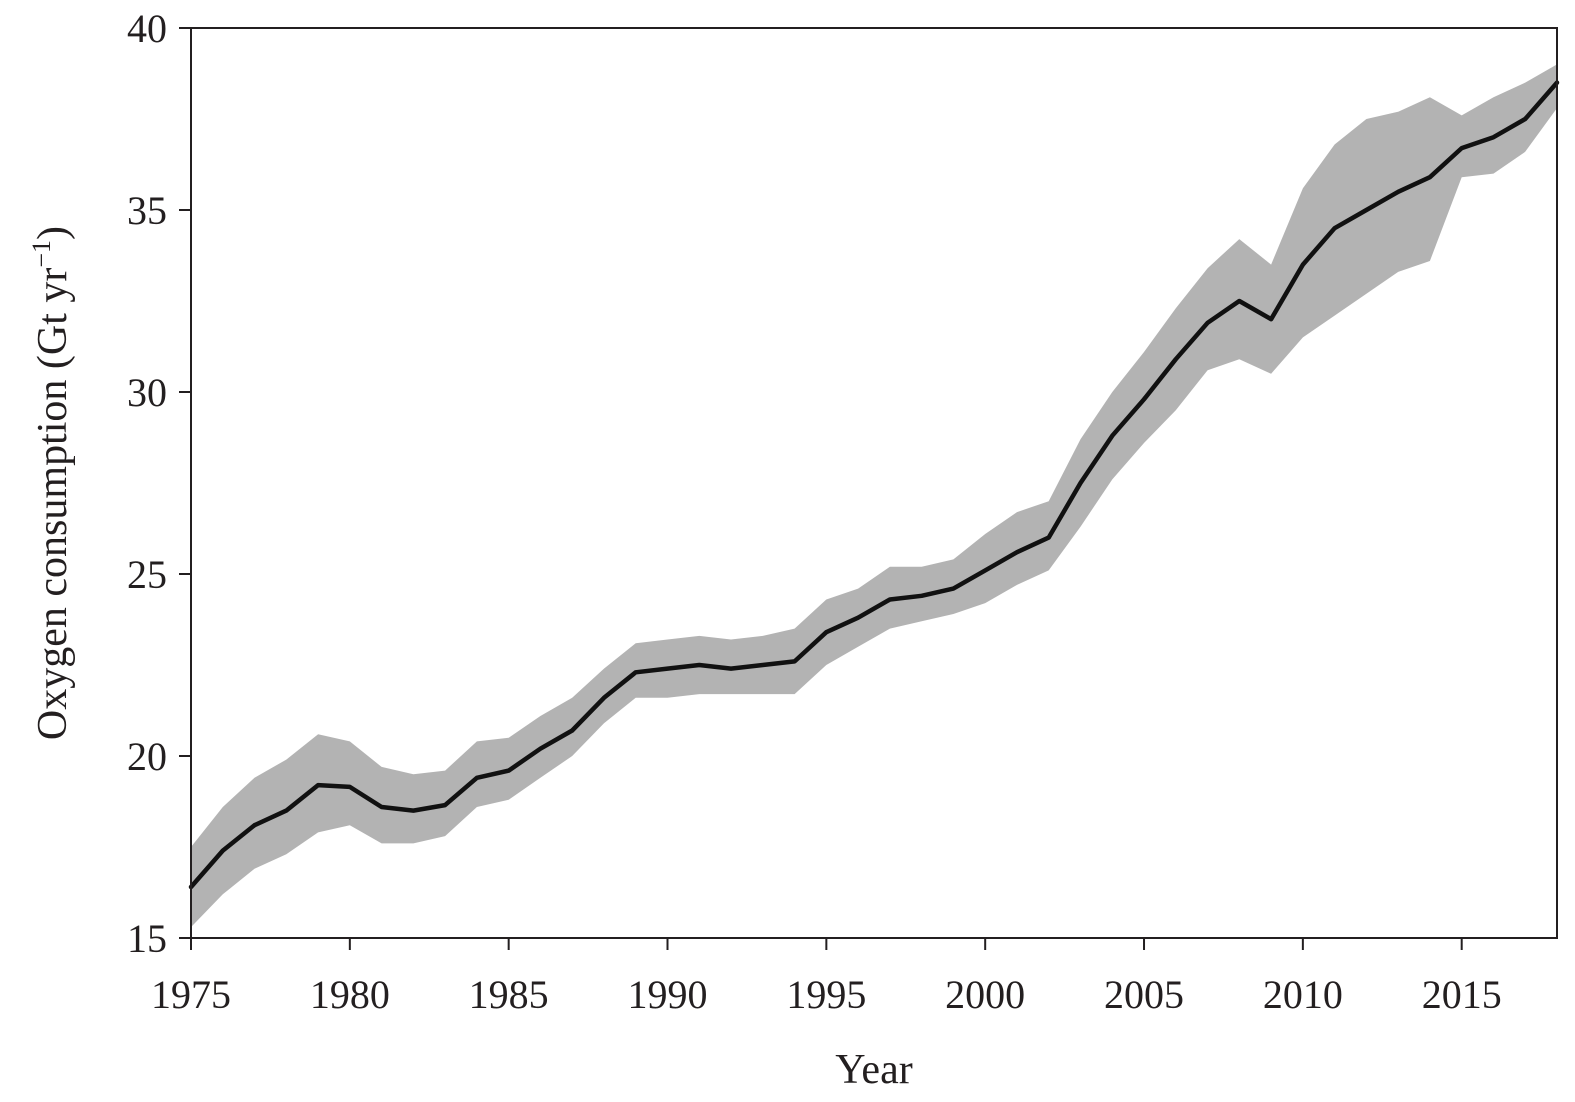  I want to click on x-tick-label: 2010, so click(1303, 994).